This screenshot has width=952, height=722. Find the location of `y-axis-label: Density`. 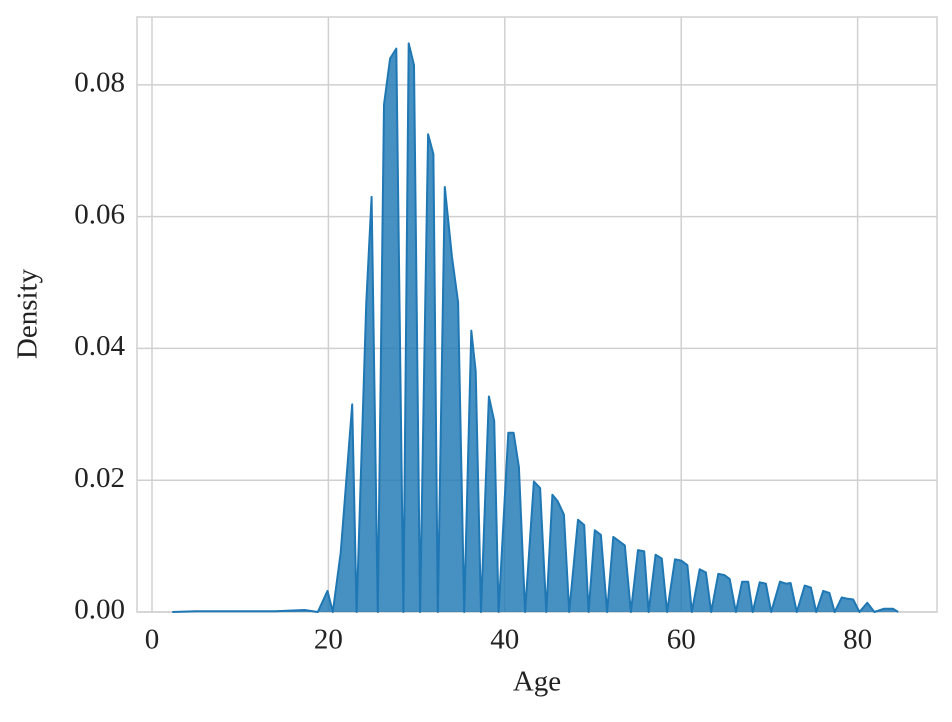

y-axis-label: Density is located at coordinates (28, 313).